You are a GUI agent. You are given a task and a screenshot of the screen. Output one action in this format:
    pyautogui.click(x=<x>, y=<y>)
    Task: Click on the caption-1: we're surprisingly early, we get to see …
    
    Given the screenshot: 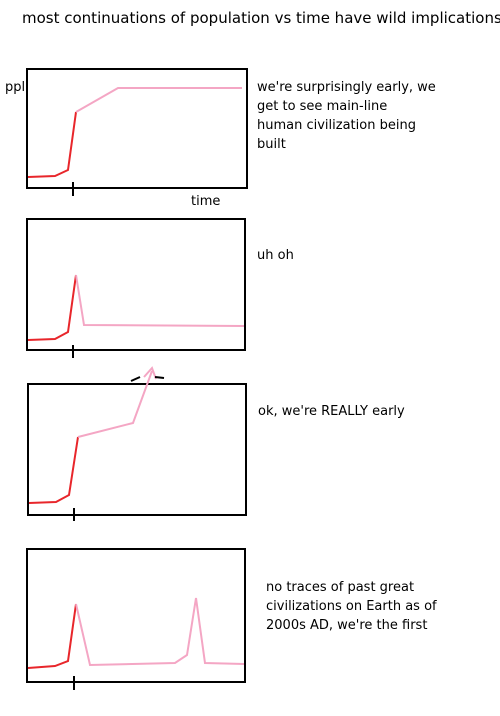 What is the action you would take?
    pyautogui.click(x=346, y=116)
    